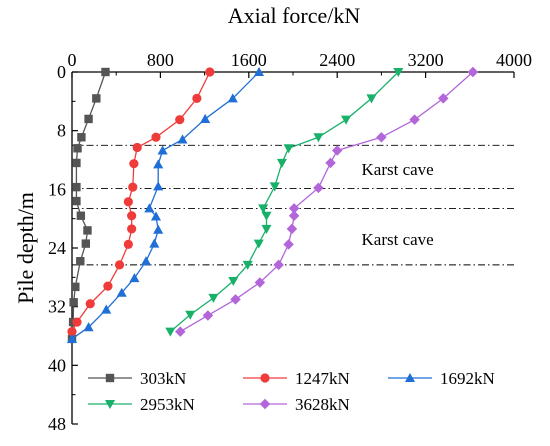 Image resolution: width=550 pixels, height=446 pixels. Describe the element at coordinates (57, 365) in the screenshot. I see `y-tick-label: 40` at that location.